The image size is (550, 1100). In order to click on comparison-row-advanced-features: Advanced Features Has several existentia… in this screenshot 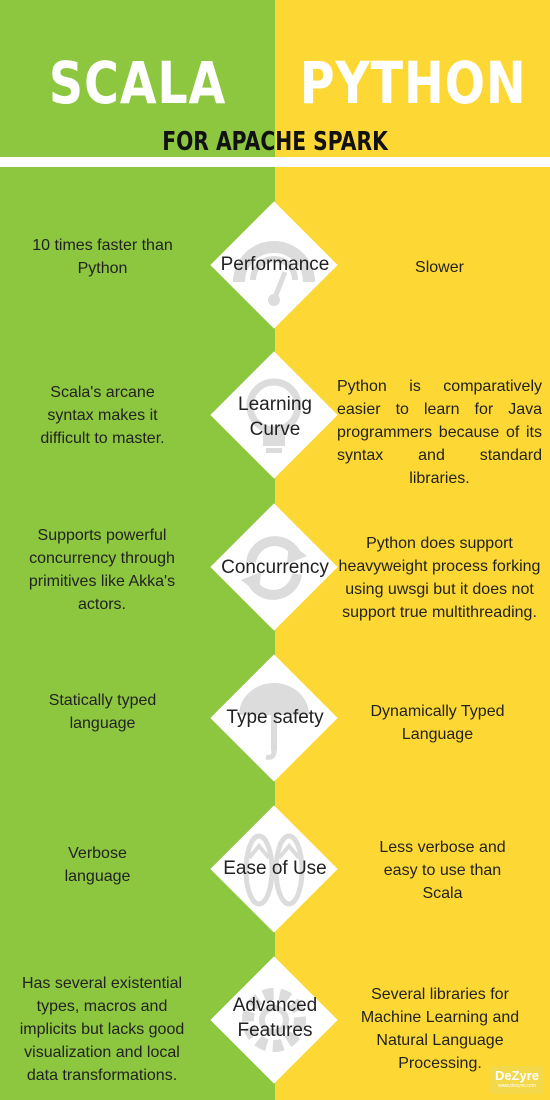, I will do `click(275, 1020)`.